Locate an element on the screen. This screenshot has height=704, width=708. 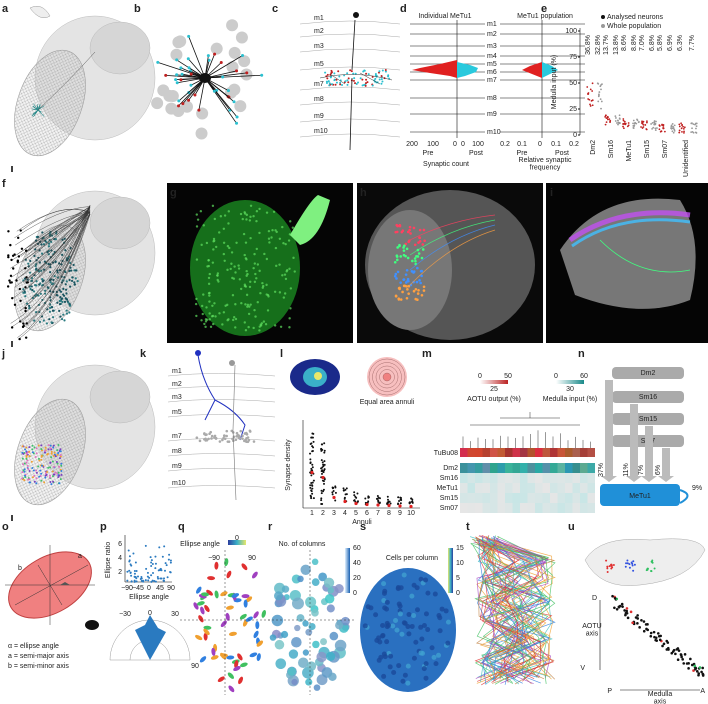
label: 10 is located at coordinates (460, 563).